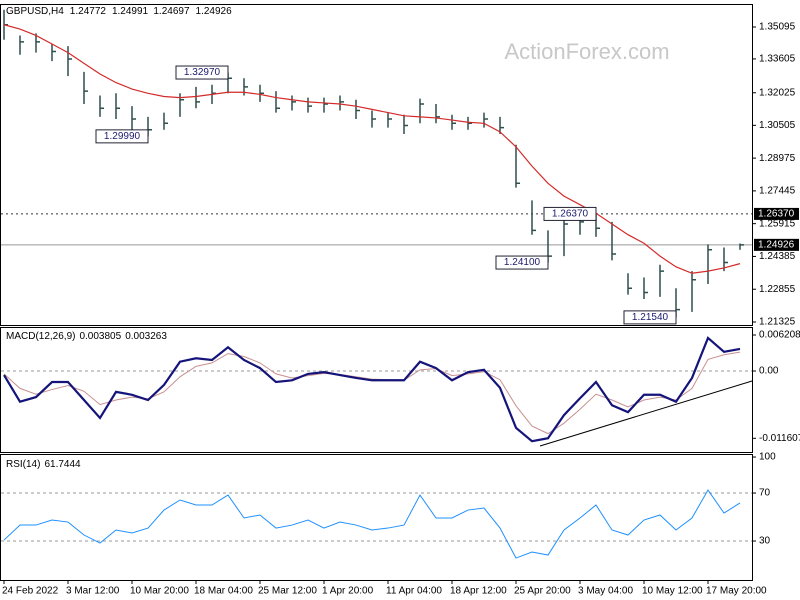 This screenshot has height=600, width=800. I want to click on y-tick-label: 1.35095, so click(777, 27).